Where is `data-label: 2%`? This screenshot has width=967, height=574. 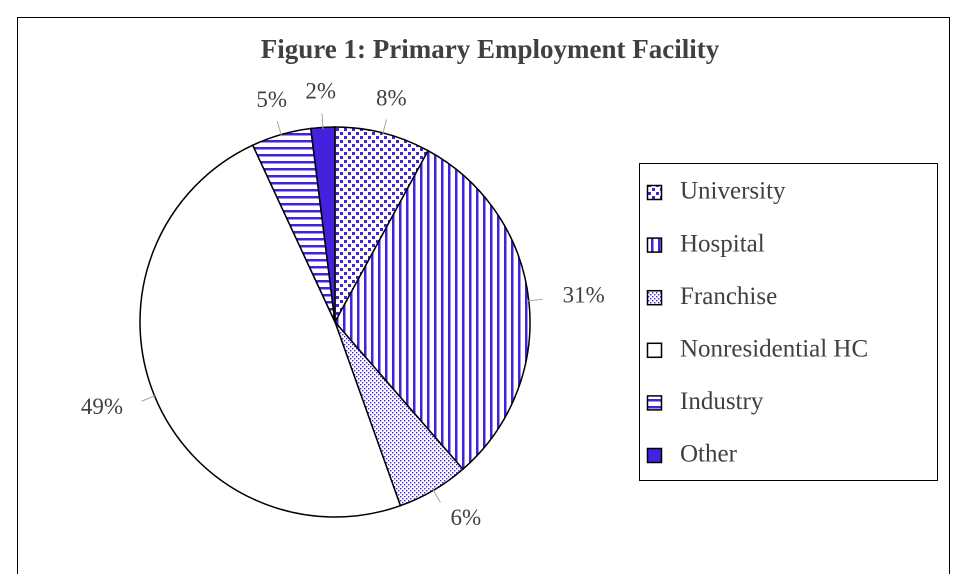
data-label: 2% is located at coordinates (320, 91).